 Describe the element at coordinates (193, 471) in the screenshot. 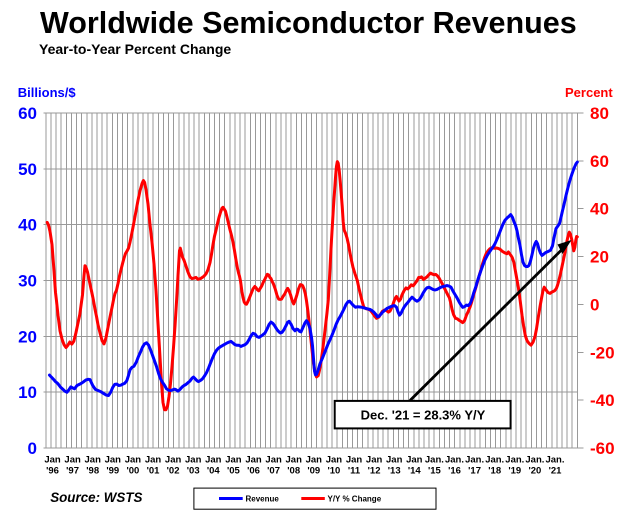

I see `svg-text: '03` at that location.